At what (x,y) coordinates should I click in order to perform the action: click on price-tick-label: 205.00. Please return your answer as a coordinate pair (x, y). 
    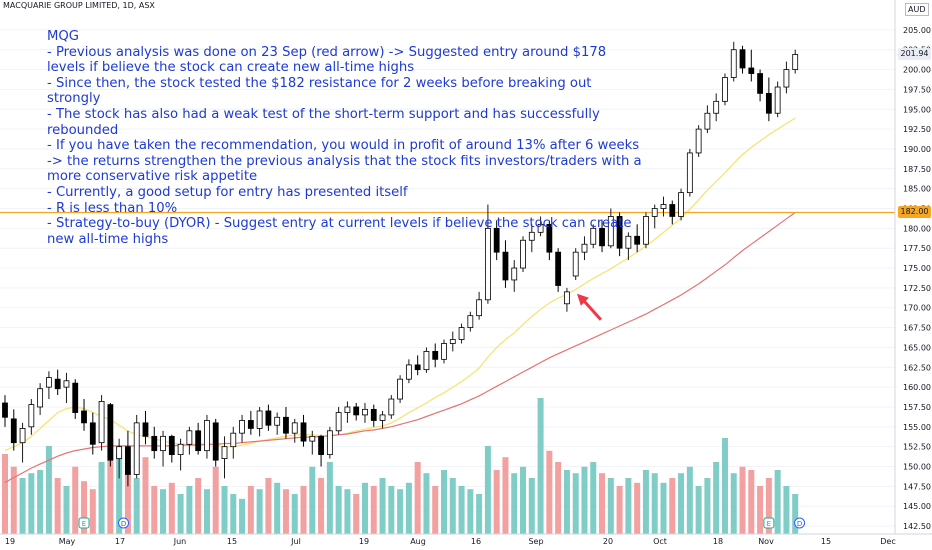
    Looking at the image, I should click on (917, 30).